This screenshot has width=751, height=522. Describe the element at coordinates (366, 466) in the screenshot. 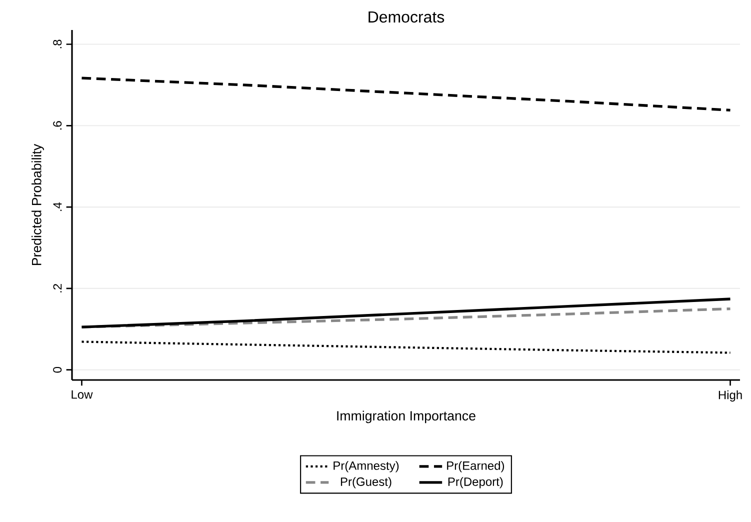

I see `legend-label: Pr(Amnesty)` at that location.